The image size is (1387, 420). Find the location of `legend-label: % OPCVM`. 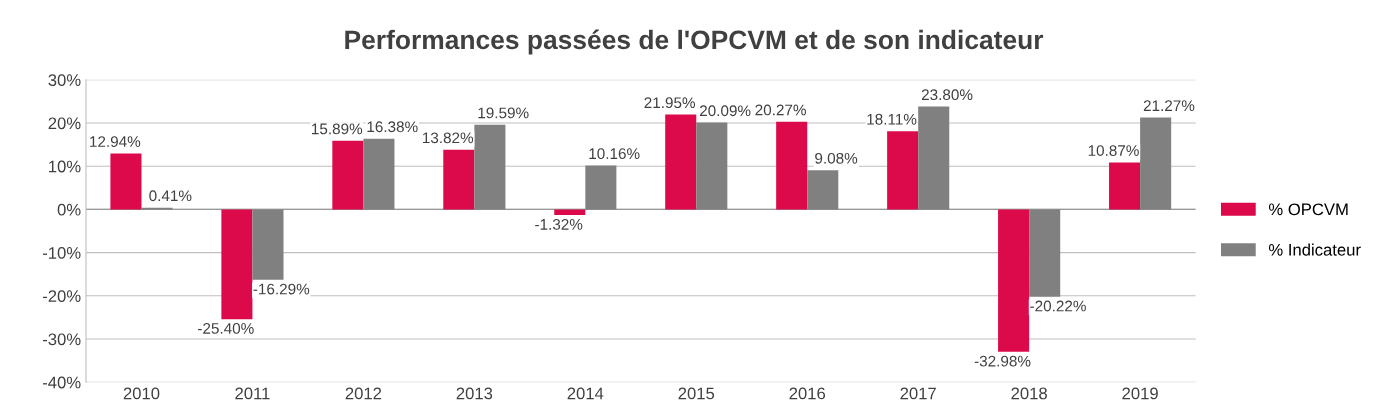

legend-label: % OPCVM is located at coordinates (1308, 209).